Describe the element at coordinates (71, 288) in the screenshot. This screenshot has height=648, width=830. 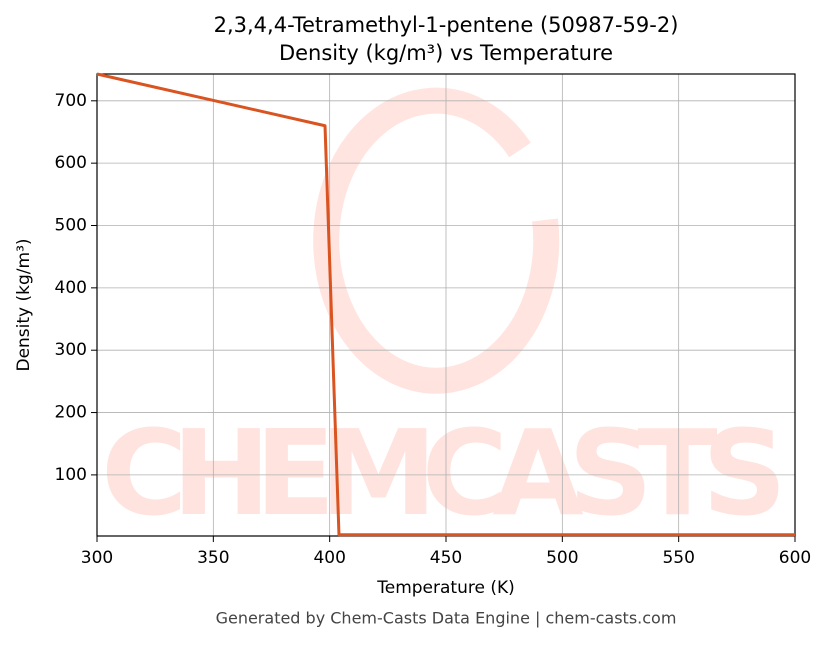
I see `y-tick-label: 400` at that location.